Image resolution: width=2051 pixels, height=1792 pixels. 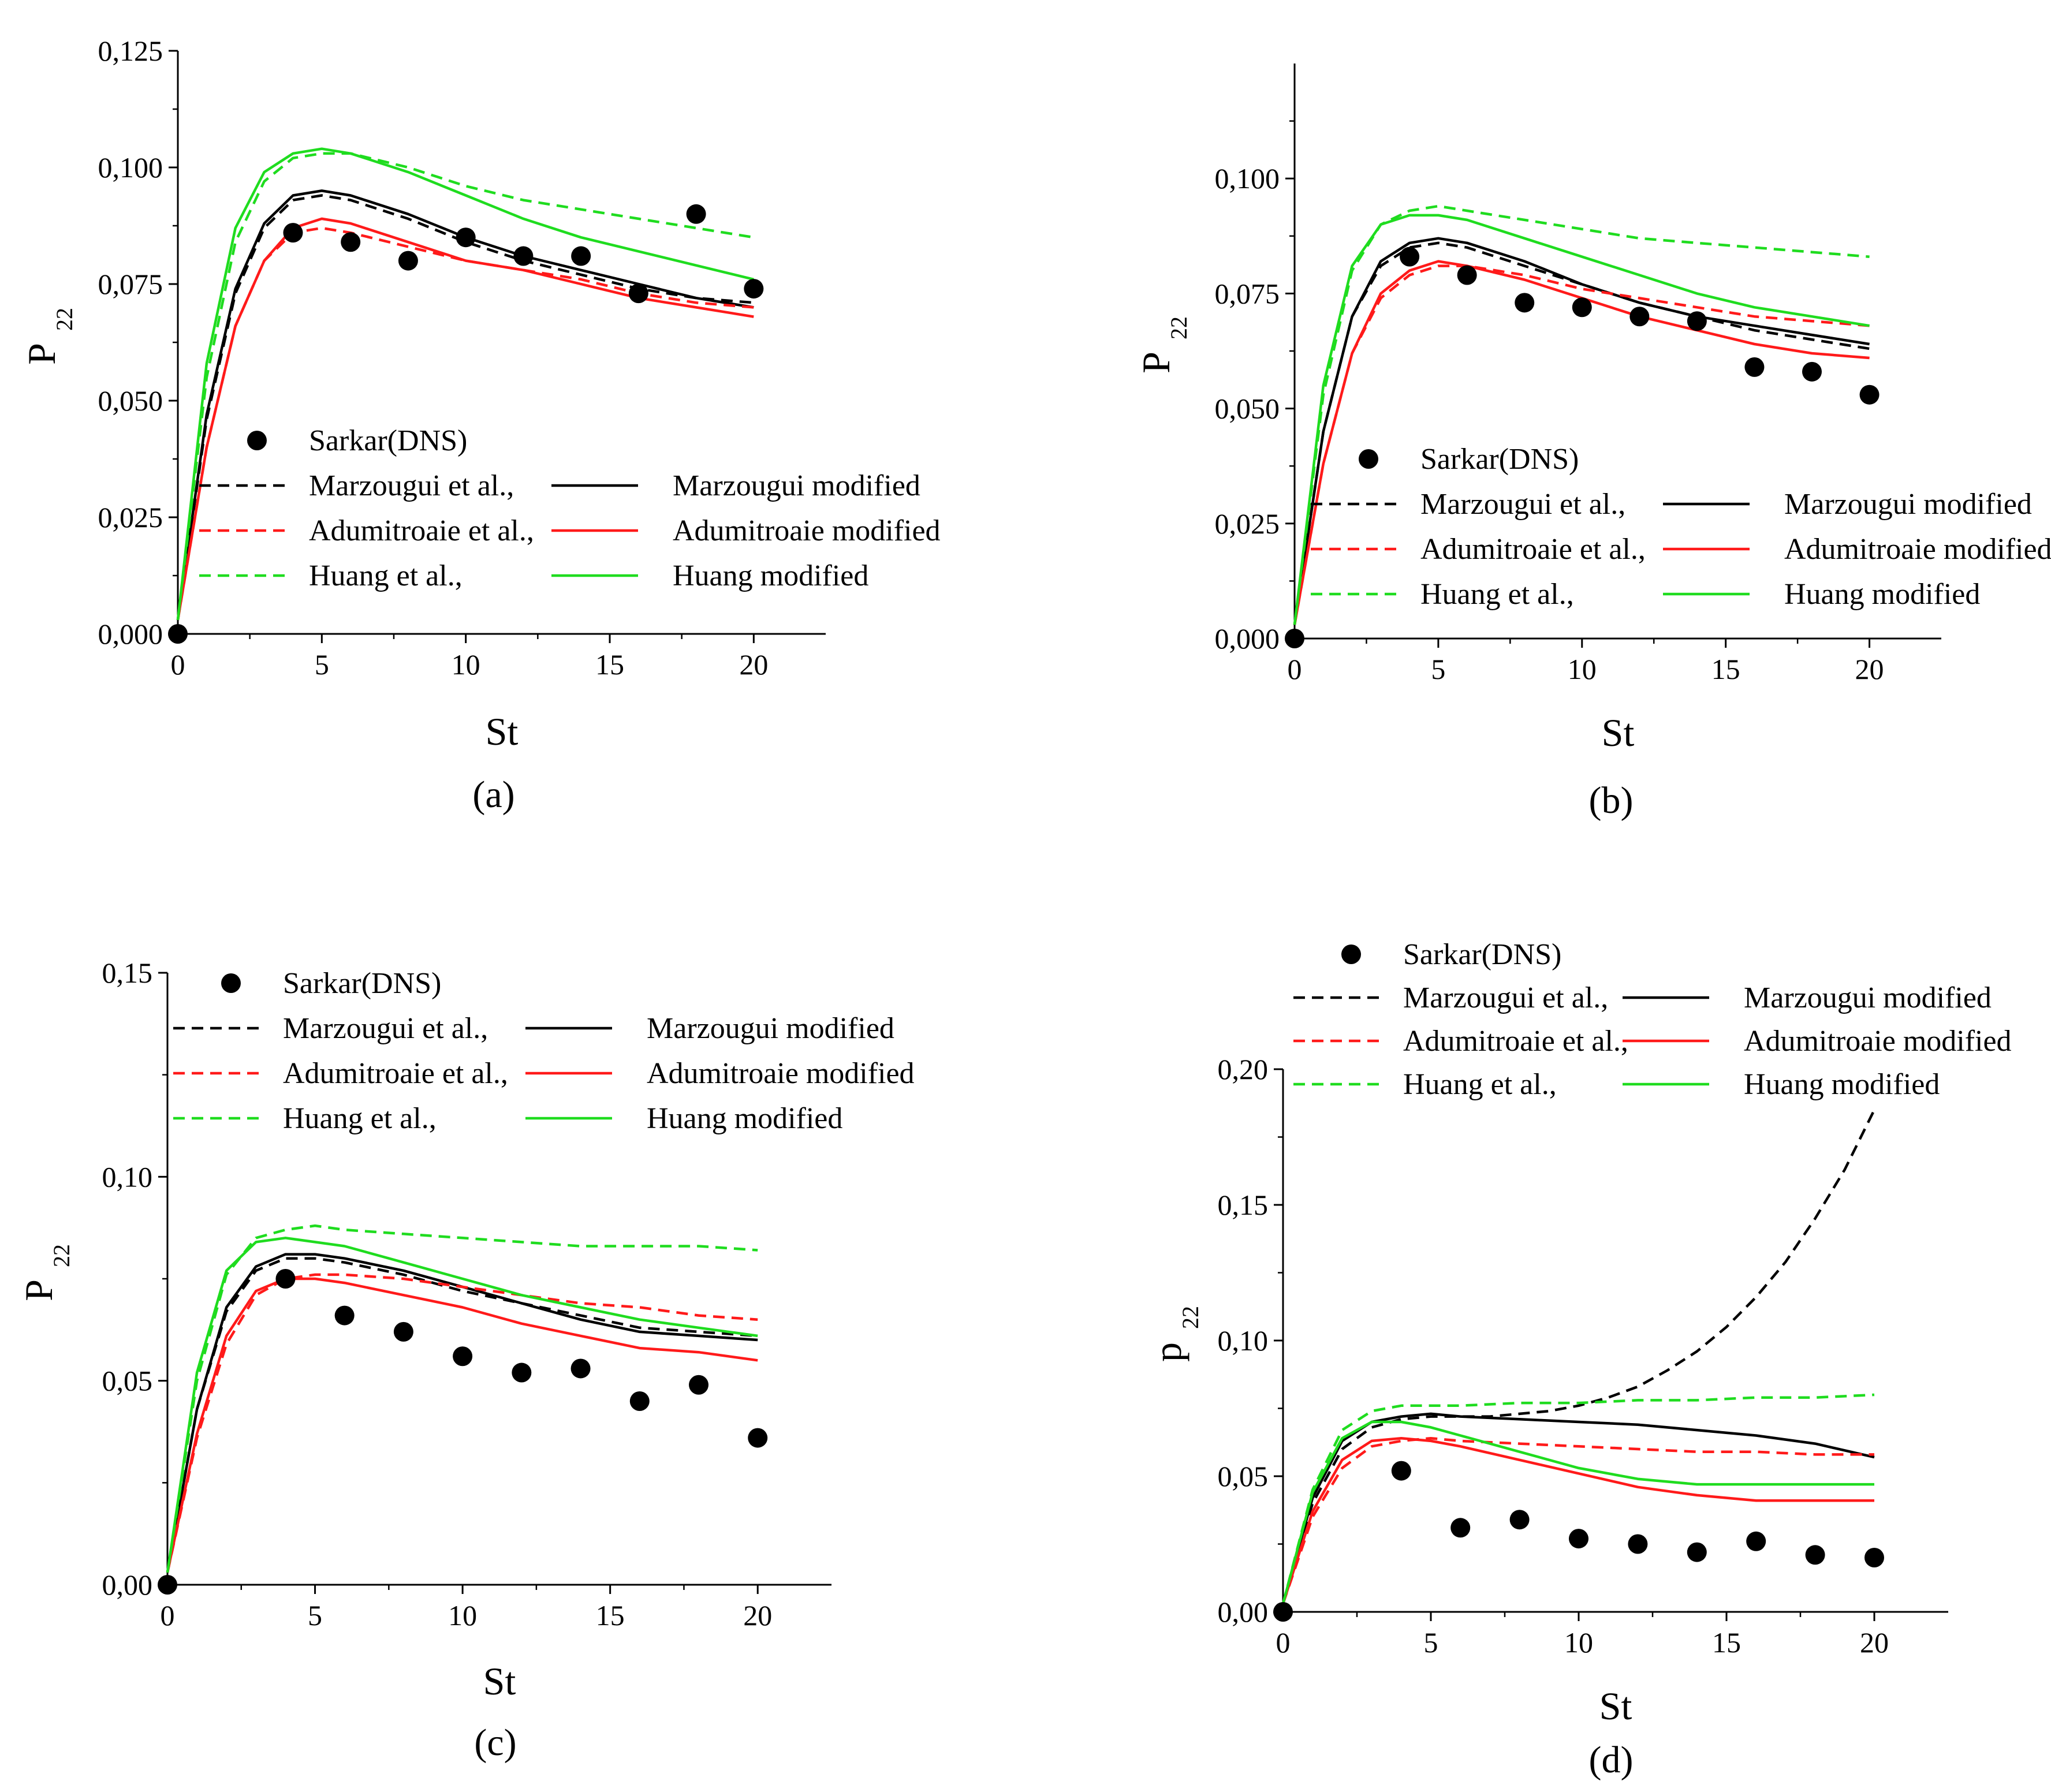 What do you see at coordinates (1174, 1334) in the screenshot?
I see `y-axis-label: p 22` at bounding box center [1174, 1334].